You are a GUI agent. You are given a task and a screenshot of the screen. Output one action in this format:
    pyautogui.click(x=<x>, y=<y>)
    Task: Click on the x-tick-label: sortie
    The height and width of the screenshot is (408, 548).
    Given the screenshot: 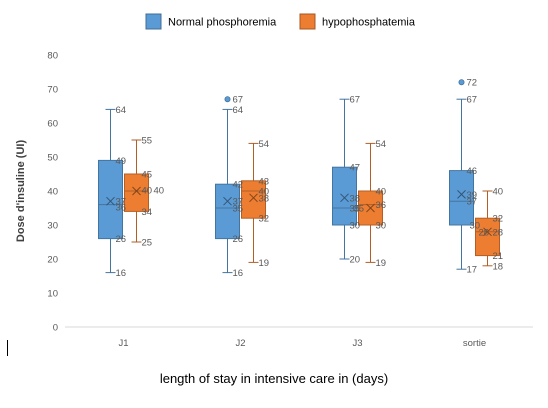 What is the action you would take?
    pyautogui.click(x=474, y=343)
    